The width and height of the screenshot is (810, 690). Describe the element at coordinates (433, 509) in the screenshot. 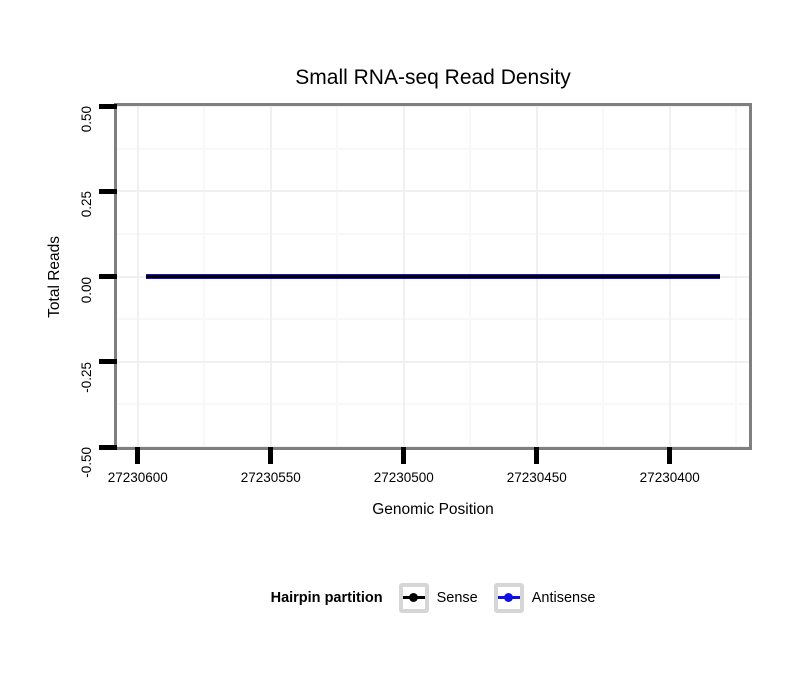

I see `x-axis-title: Genomic Position` at that location.